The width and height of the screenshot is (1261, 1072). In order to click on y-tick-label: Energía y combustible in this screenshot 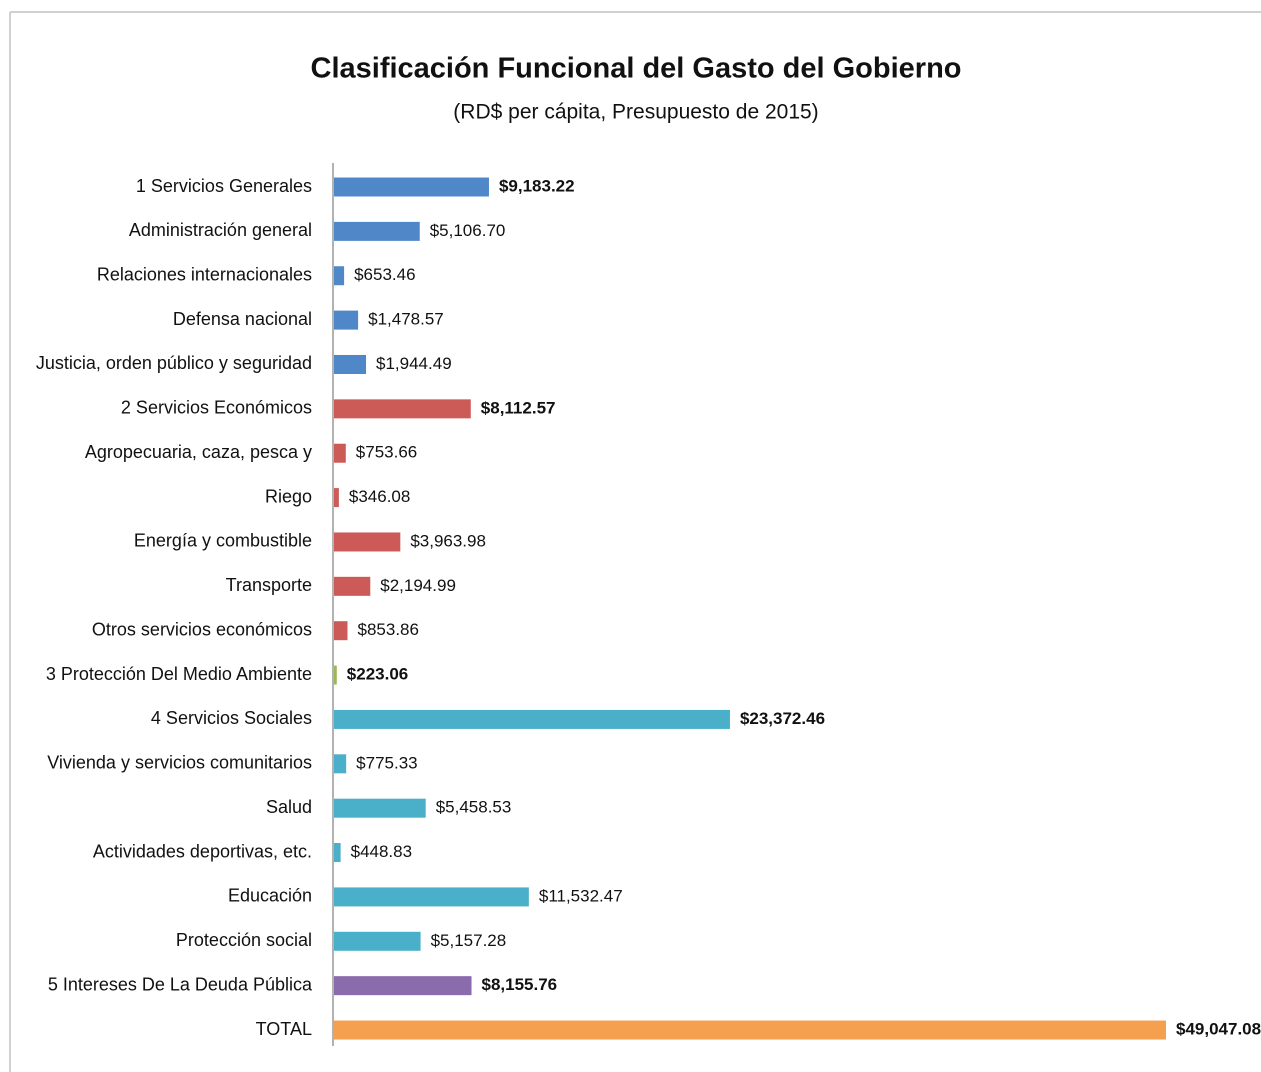, I will do `click(223, 541)`.